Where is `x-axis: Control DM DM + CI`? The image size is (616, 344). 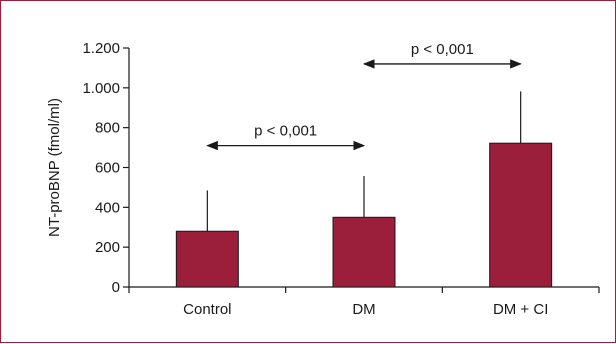
x-axis: Control DM DM + CI is located at coordinates (364, 302).